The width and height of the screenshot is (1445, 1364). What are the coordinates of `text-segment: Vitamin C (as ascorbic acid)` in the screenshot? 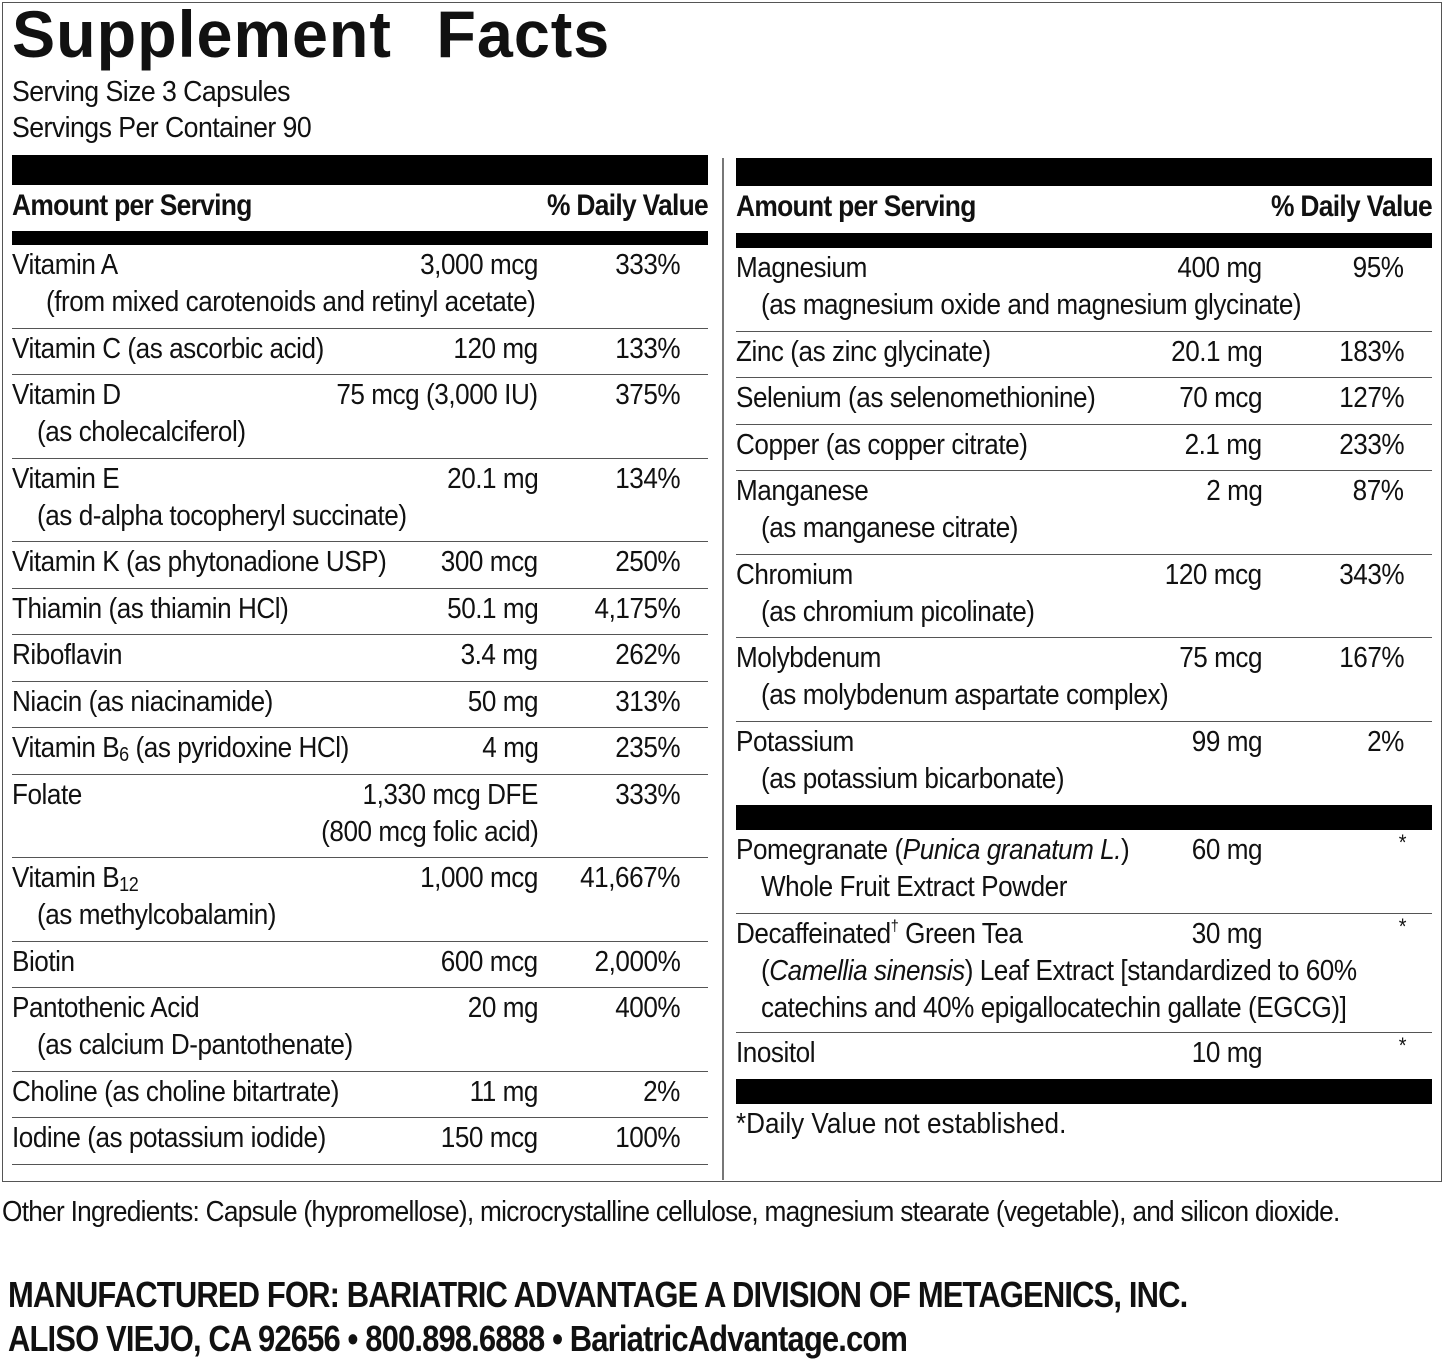 It's located at (168, 348).